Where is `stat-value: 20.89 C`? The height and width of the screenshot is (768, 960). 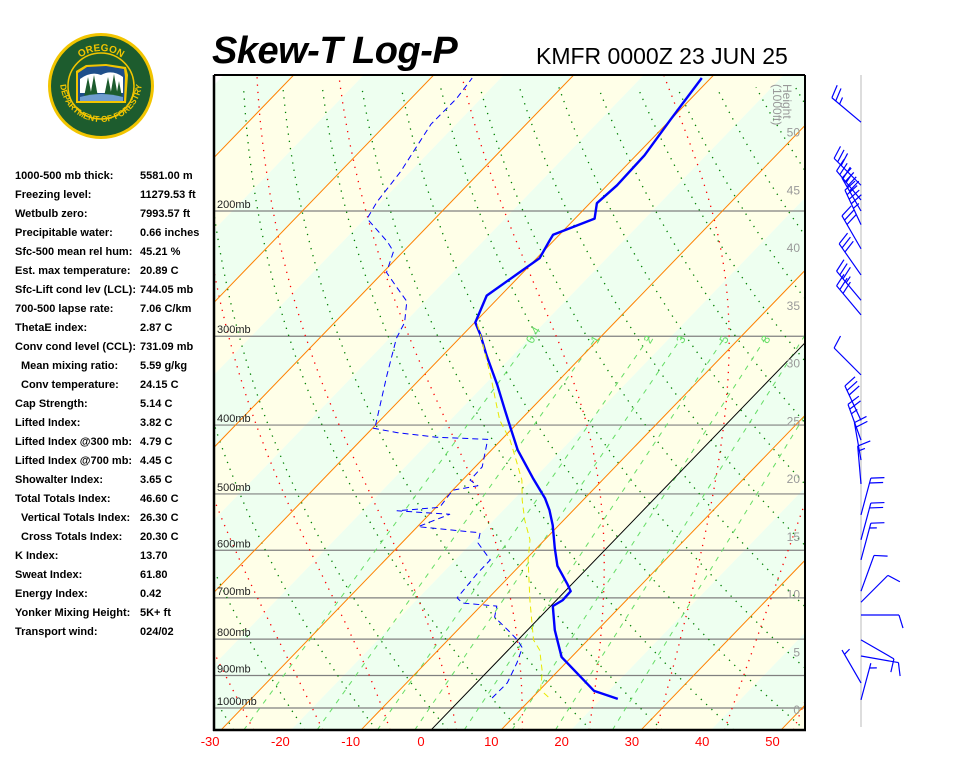 stat-value: 20.89 C is located at coordinates (159, 271).